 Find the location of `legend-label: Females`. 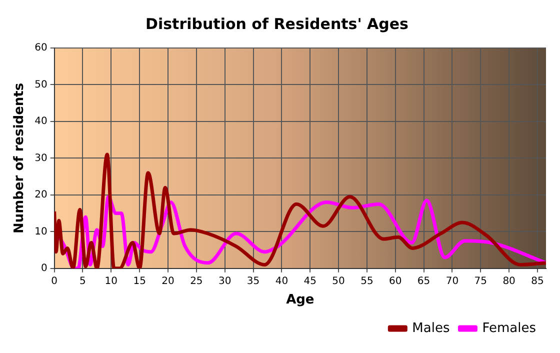

legend-label: Females is located at coordinates (509, 328).